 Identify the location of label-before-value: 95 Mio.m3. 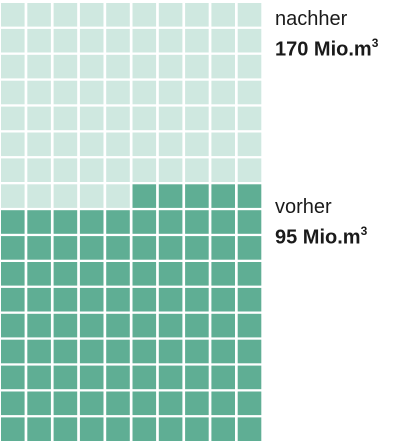
(321, 235).